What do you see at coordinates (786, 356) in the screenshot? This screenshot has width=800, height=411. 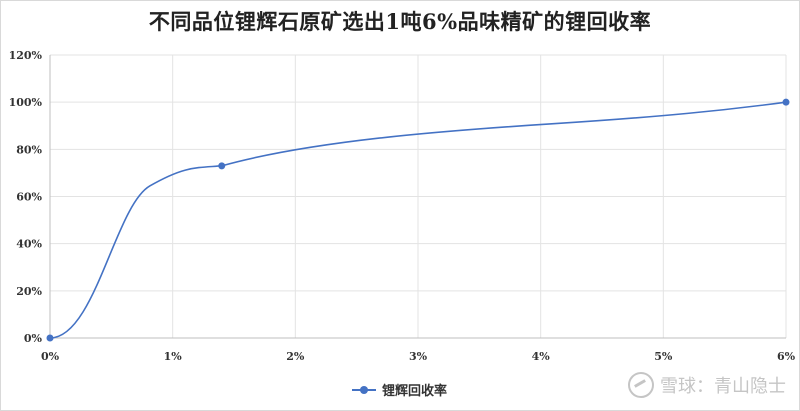 I see `x-tick-label: 6%` at bounding box center [786, 356].